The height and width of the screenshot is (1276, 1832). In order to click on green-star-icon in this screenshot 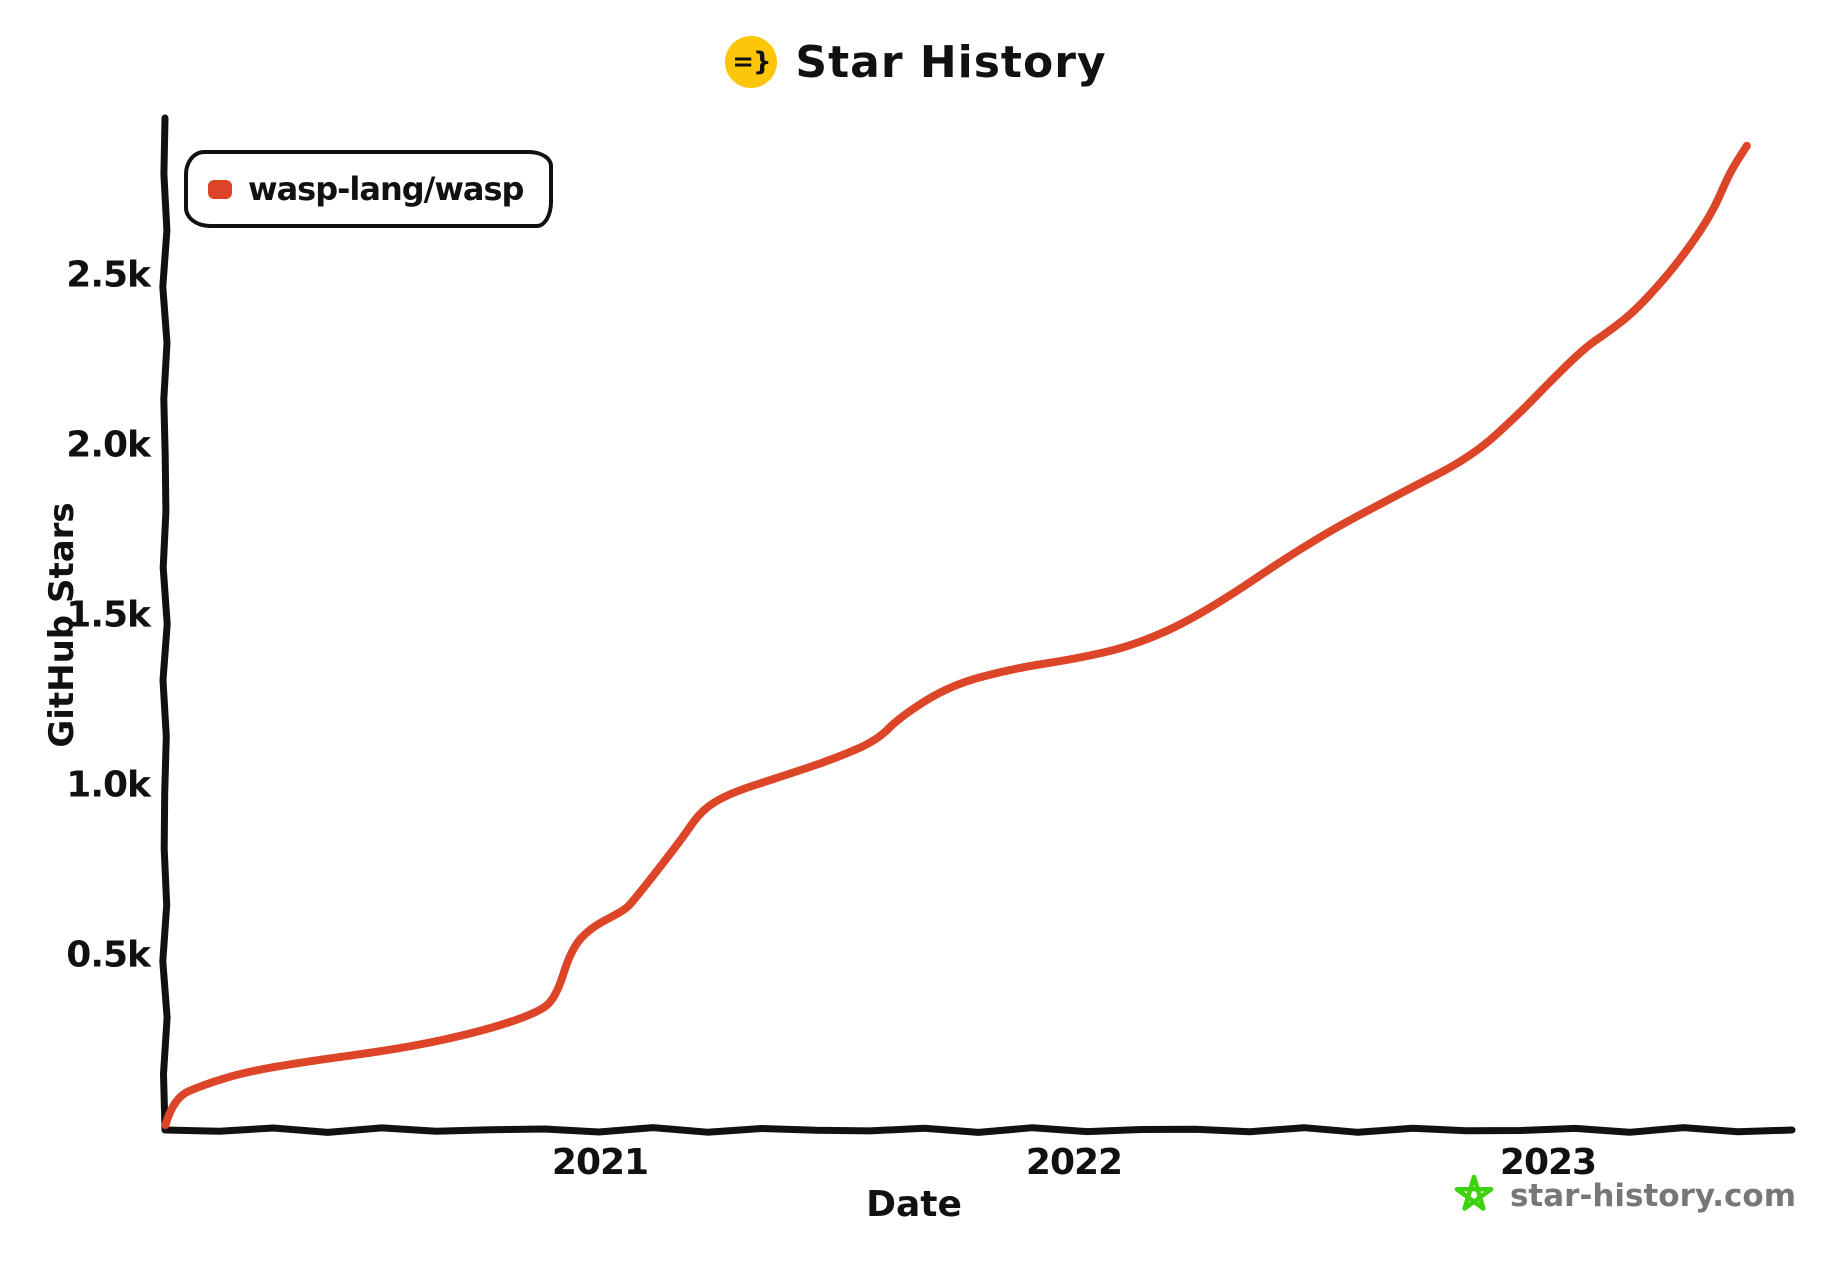, I will do `click(1474, 1192)`.